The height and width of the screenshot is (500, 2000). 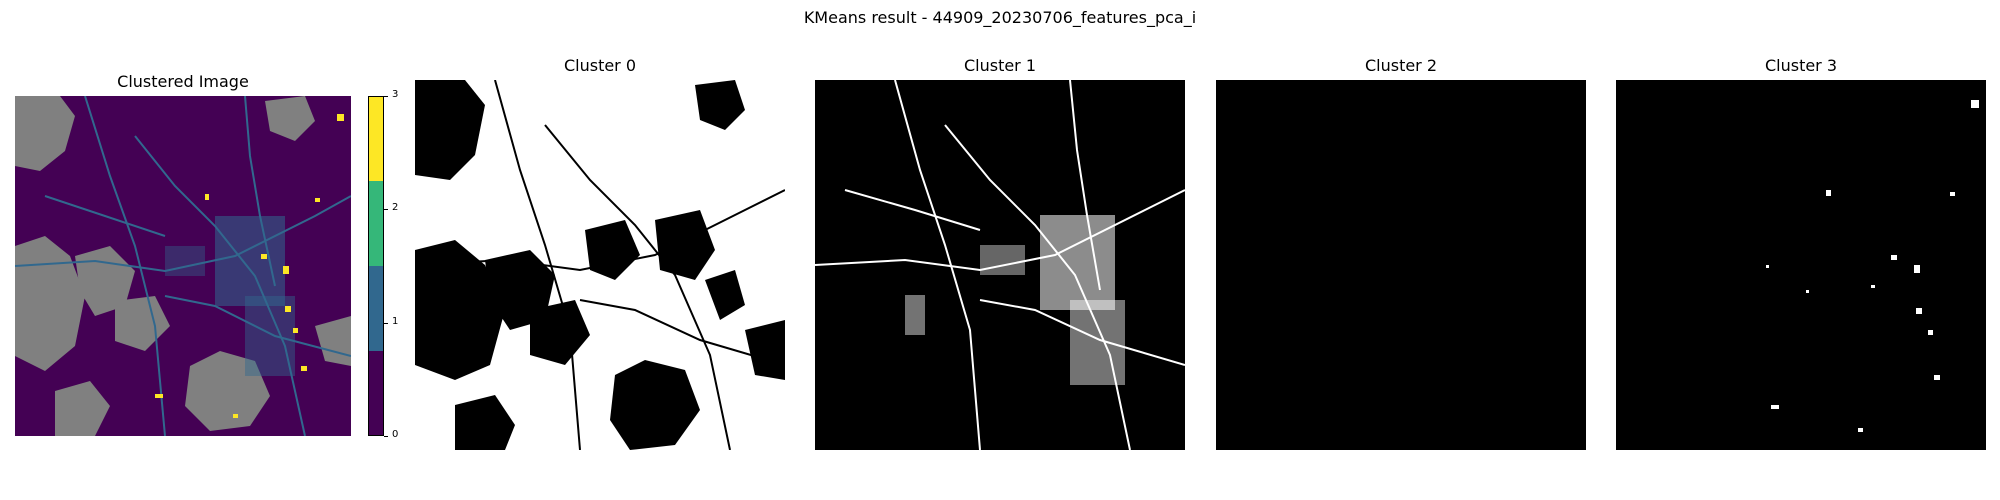 I want to click on panel-title-cluster-1: Cluster 1, so click(x=1000, y=65).